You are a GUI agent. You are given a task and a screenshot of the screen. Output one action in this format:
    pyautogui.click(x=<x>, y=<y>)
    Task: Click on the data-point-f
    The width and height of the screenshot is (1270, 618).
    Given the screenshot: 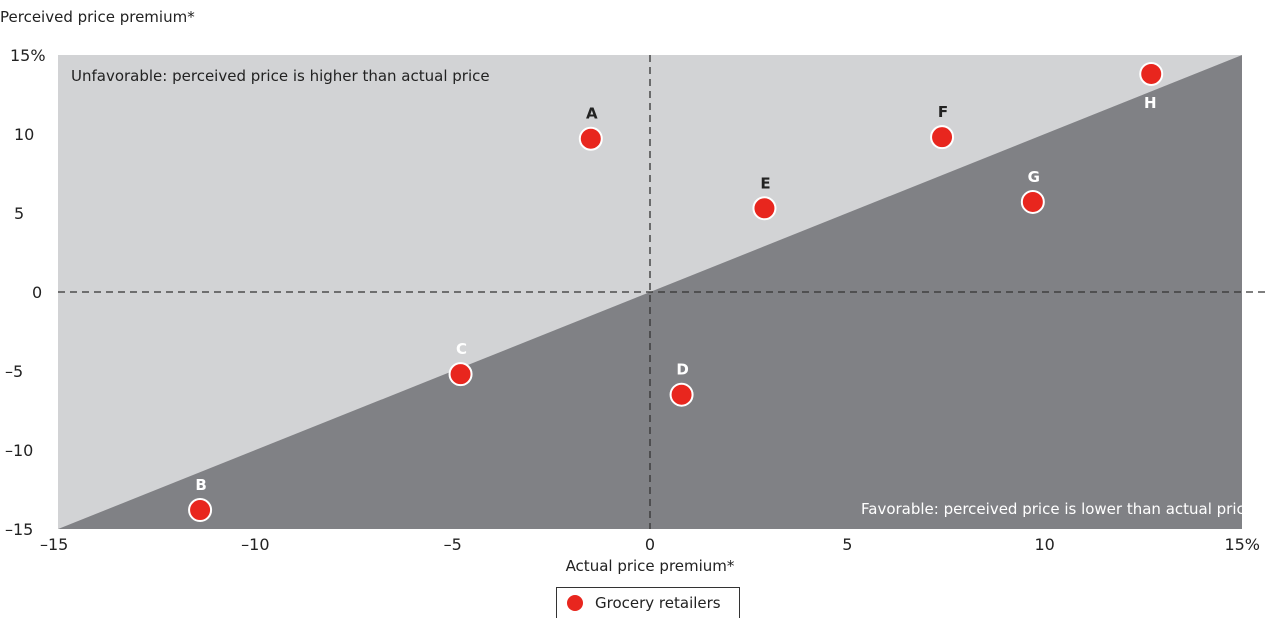 What is the action you would take?
    pyautogui.click(x=942, y=137)
    